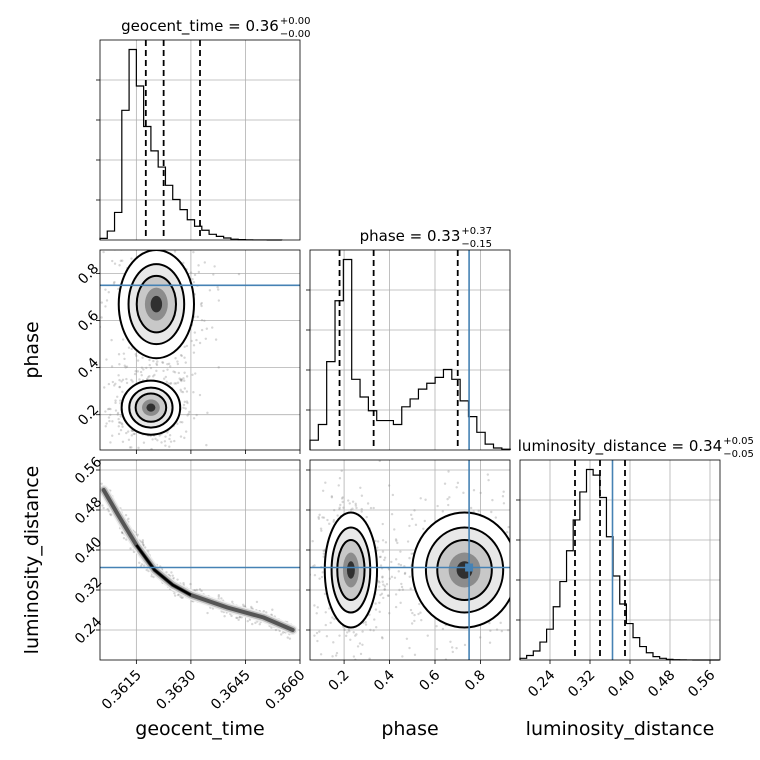 The image size is (760, 760). I want to click on 2d-phase-vs-geocent_time-sample-387, so click(131, 380).